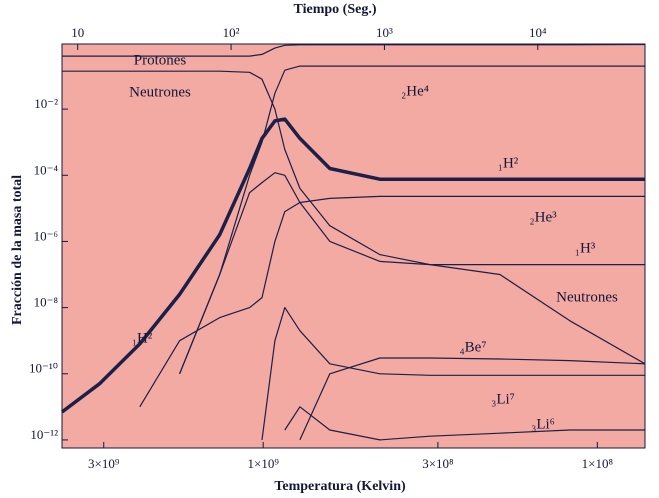 Image resolution: width=659 pixels, height=498 pixels. What do you see at coordinates (585, 248) in the screenshot?
I see `curve-label: ₁H³` at bounding box center [585, 248].